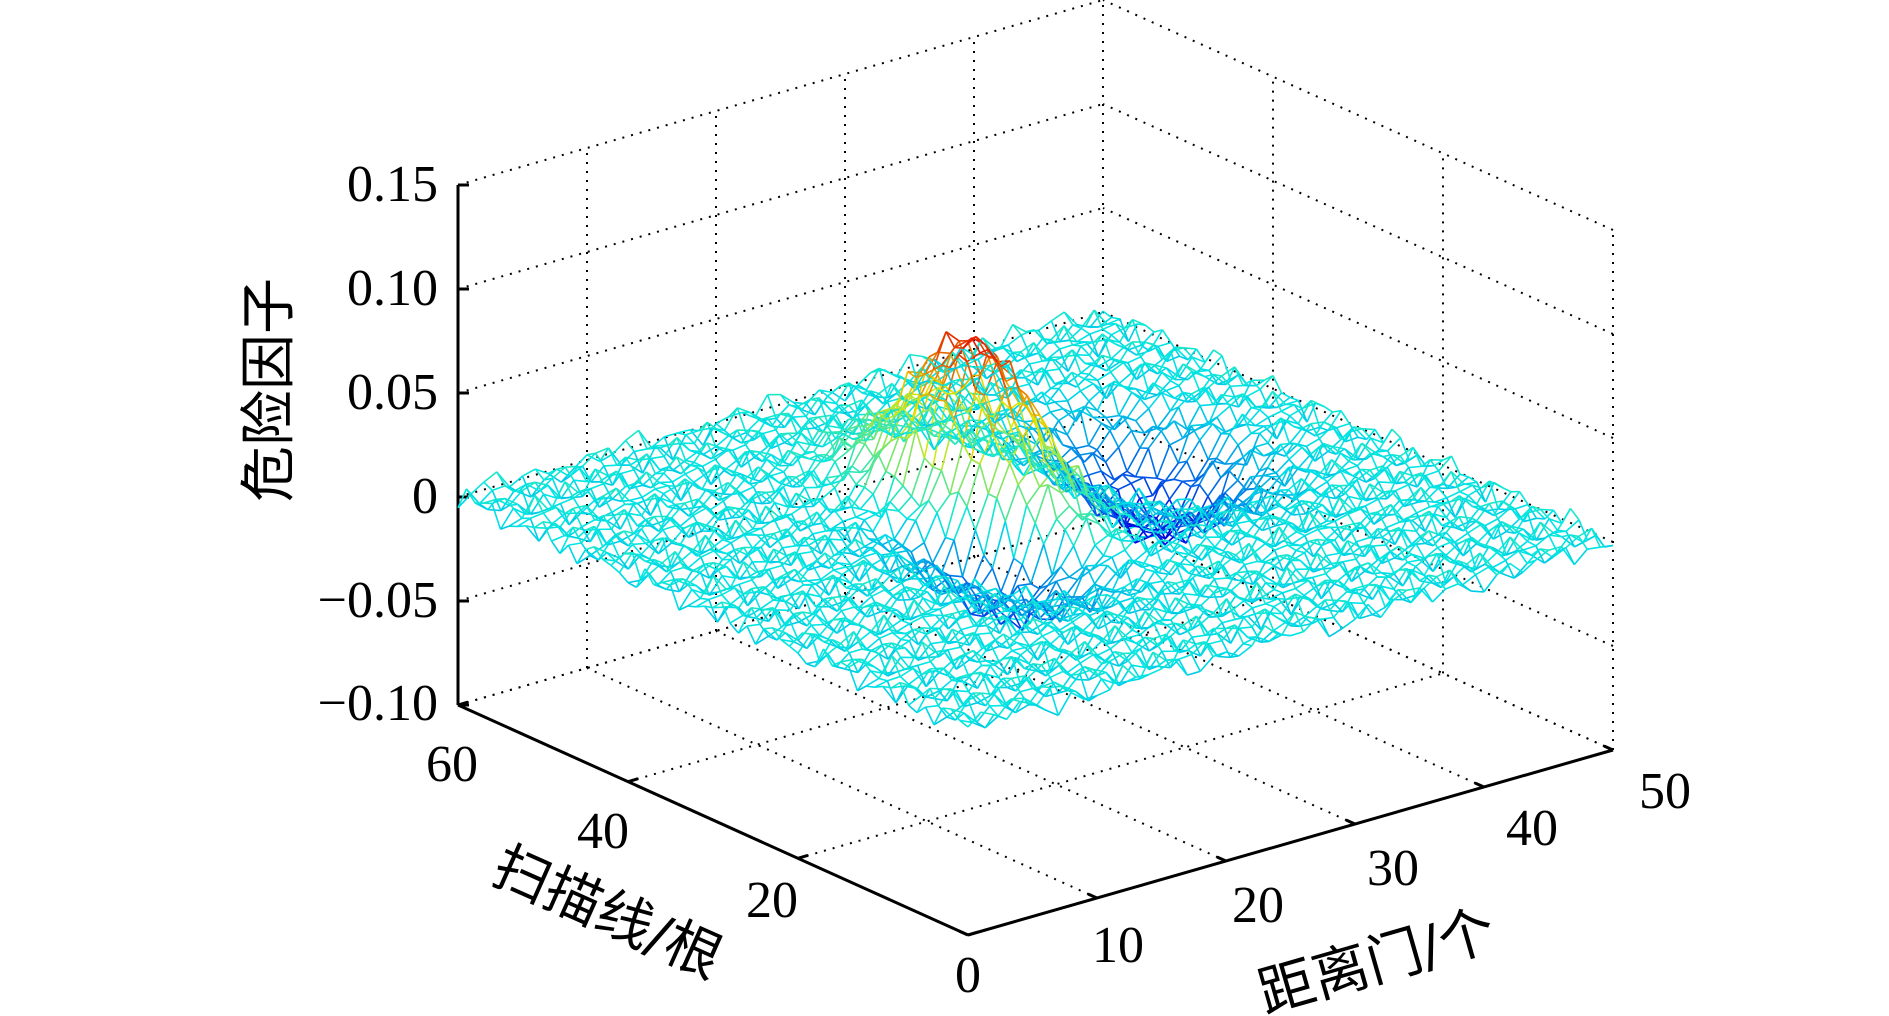 This screenshot has height=1016, width=1889. What do you see at coordinates (780, 404) in the screenshot?
I see `back-wall-grid-line` at bounding box center [780, 404].